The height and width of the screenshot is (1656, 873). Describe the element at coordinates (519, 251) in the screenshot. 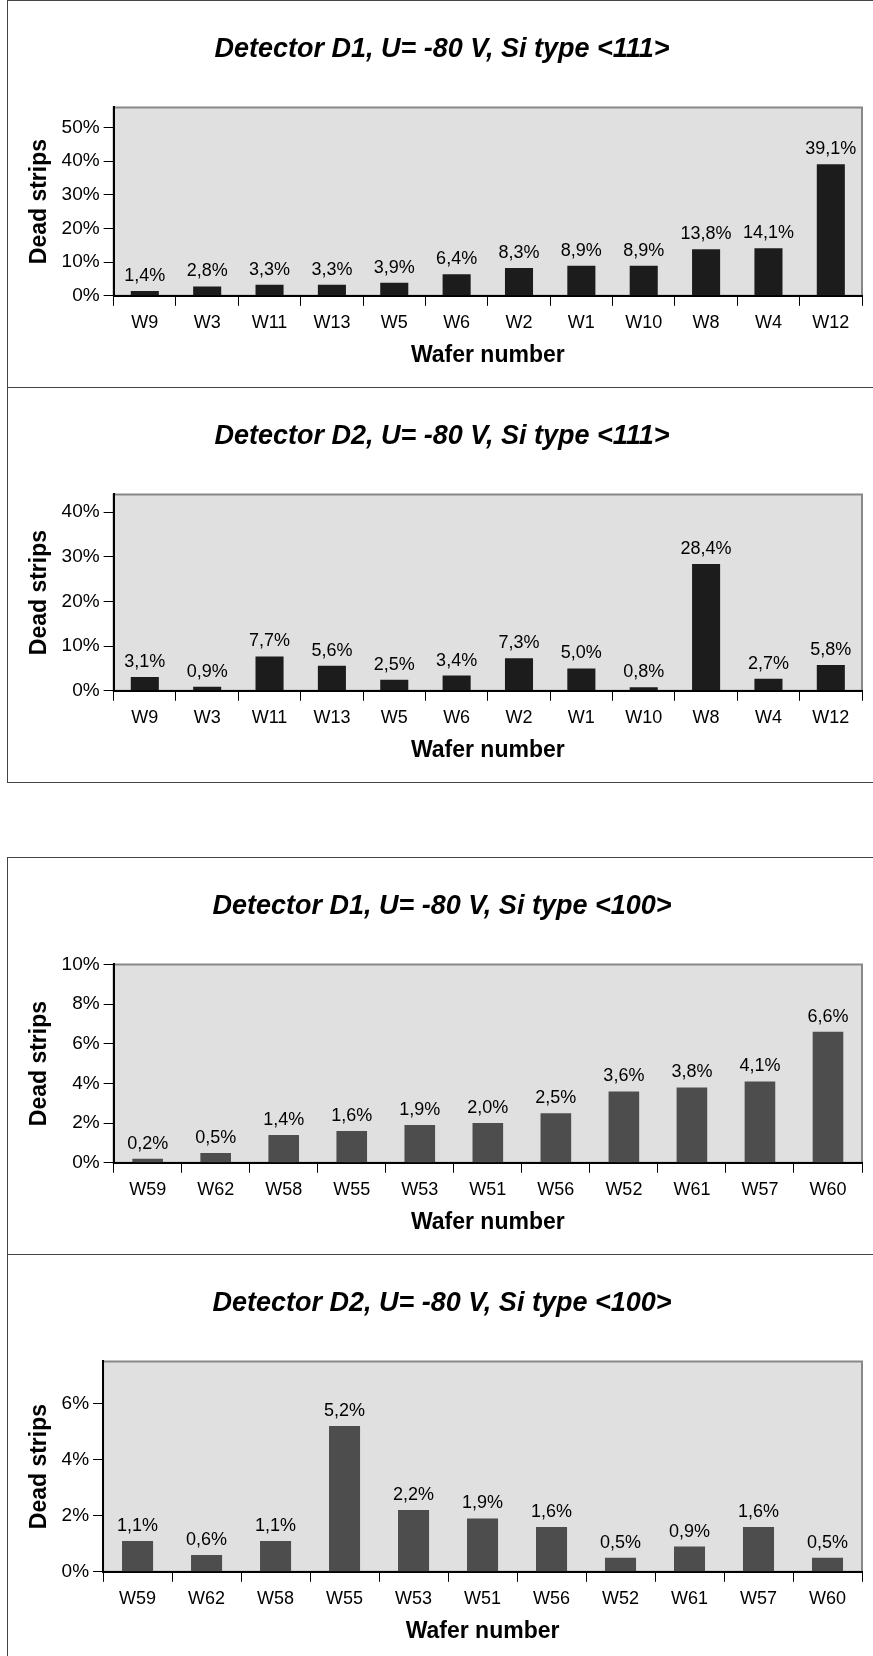

I see `data-label: 8,3%` at that location.